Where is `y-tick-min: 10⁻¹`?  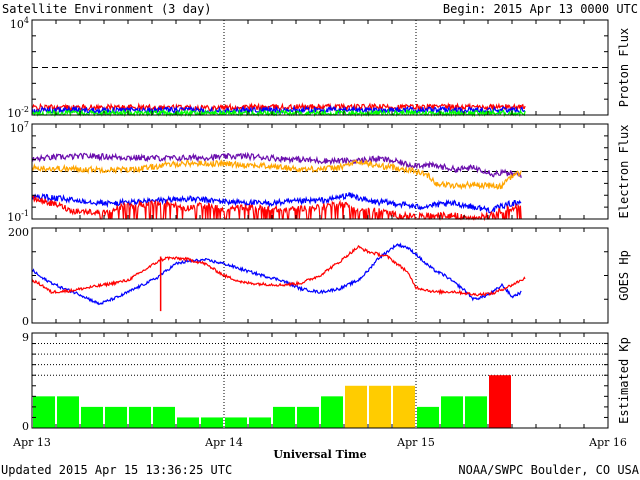
y-tick-min: 10⁻¹ is located at coordinates (18, 216).